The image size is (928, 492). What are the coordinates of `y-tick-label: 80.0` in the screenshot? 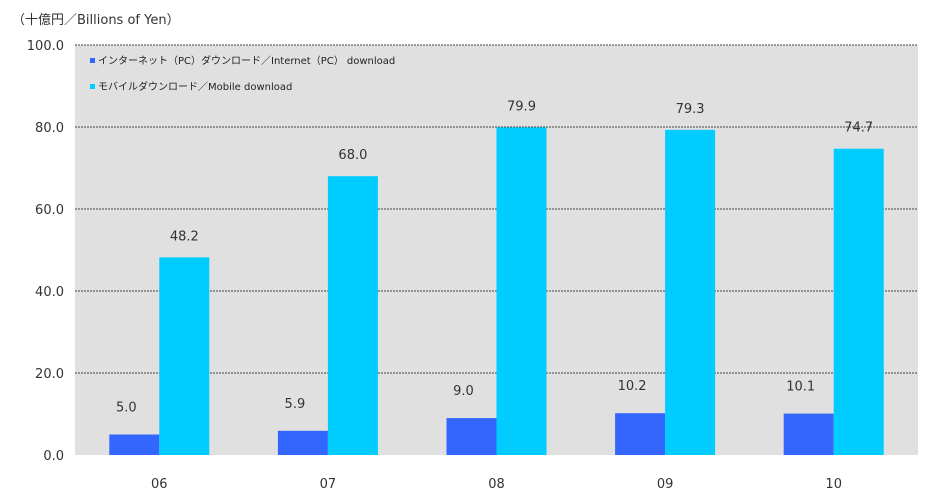 It's located at (49, 128).